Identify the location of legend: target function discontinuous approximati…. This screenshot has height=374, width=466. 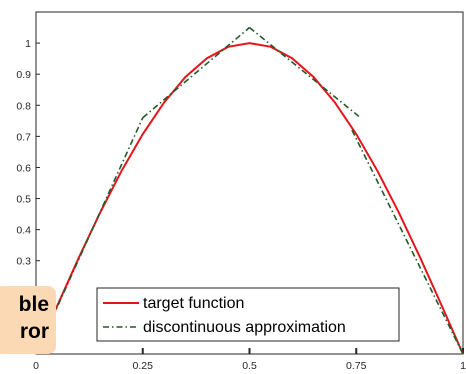
(248, 314).